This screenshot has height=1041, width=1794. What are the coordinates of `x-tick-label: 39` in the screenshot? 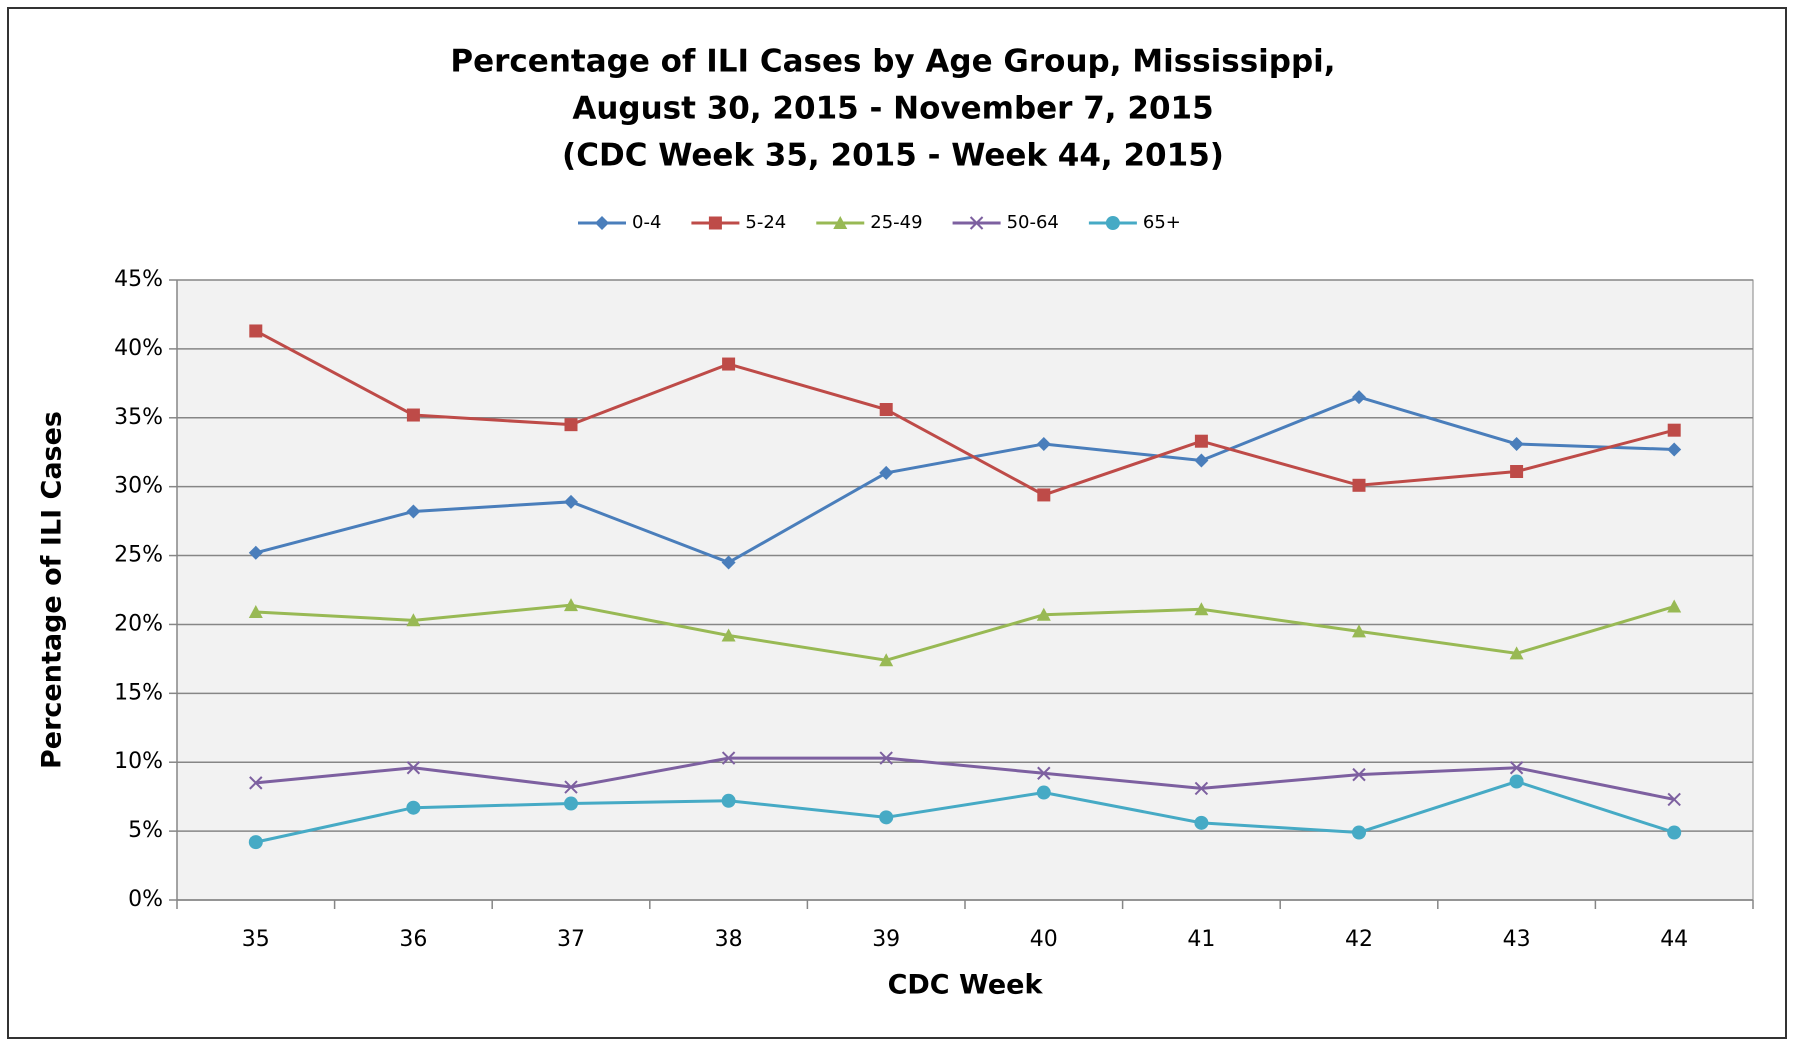 It's located at (886, 939).